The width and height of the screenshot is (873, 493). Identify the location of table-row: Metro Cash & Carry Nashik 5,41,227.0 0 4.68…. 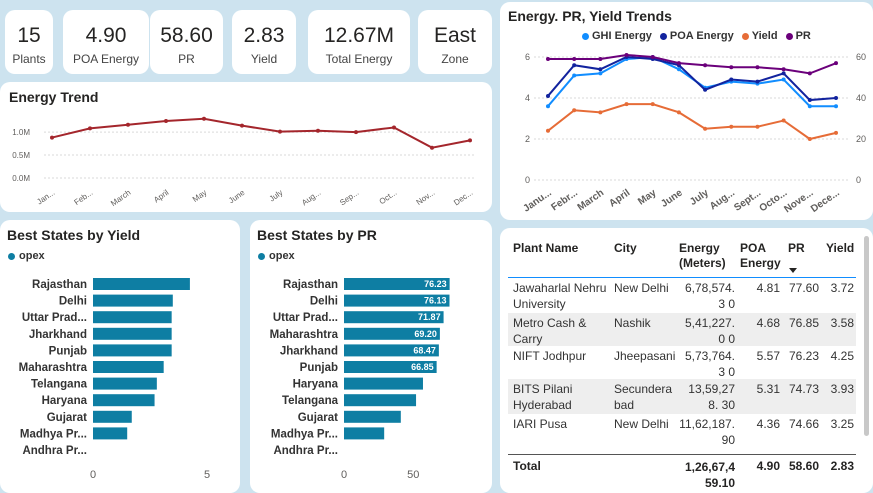
(682, 329).